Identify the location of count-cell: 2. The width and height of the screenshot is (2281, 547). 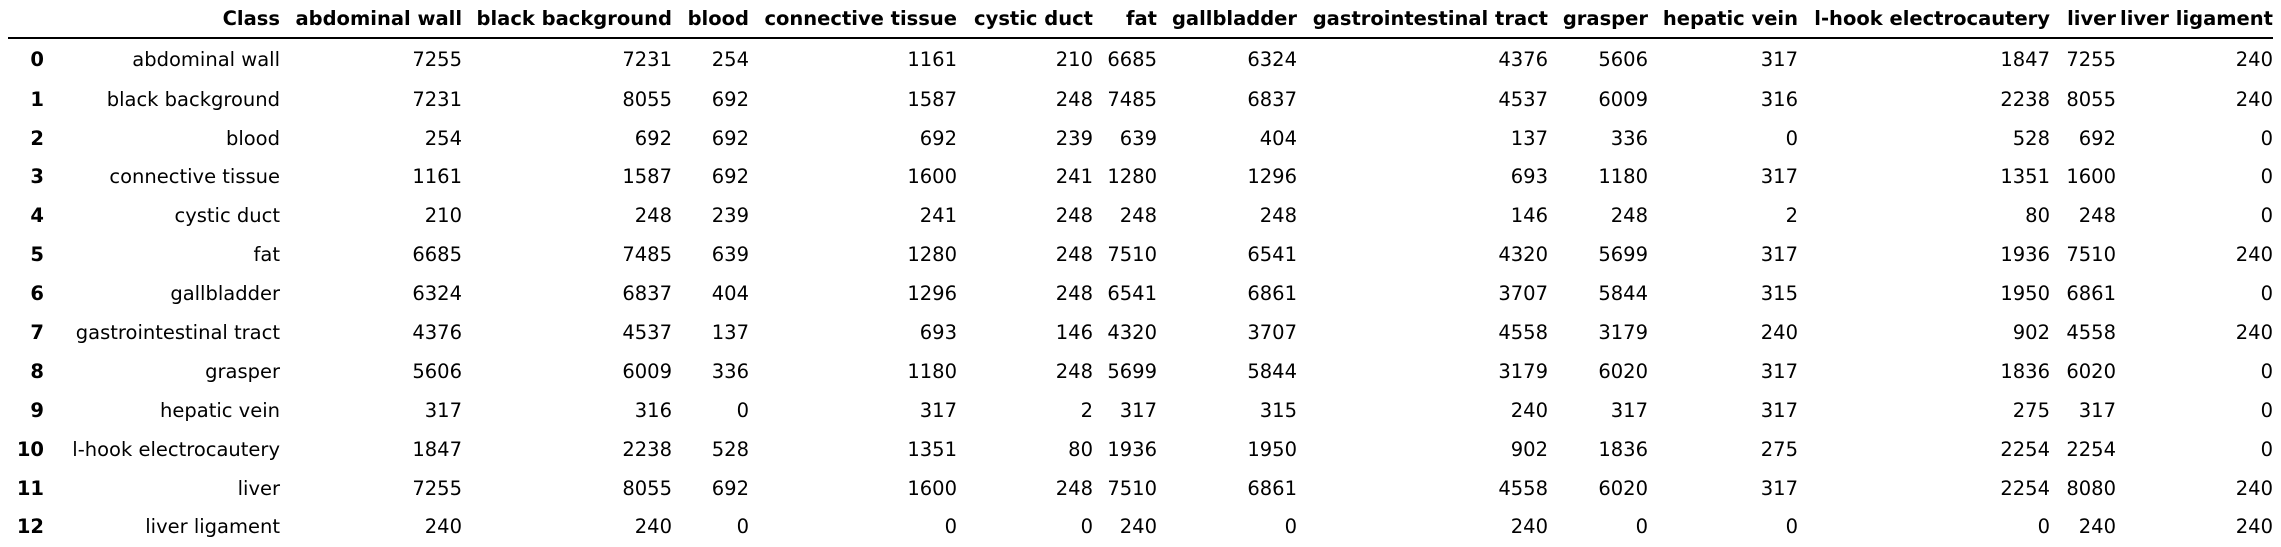
(1791, 216).